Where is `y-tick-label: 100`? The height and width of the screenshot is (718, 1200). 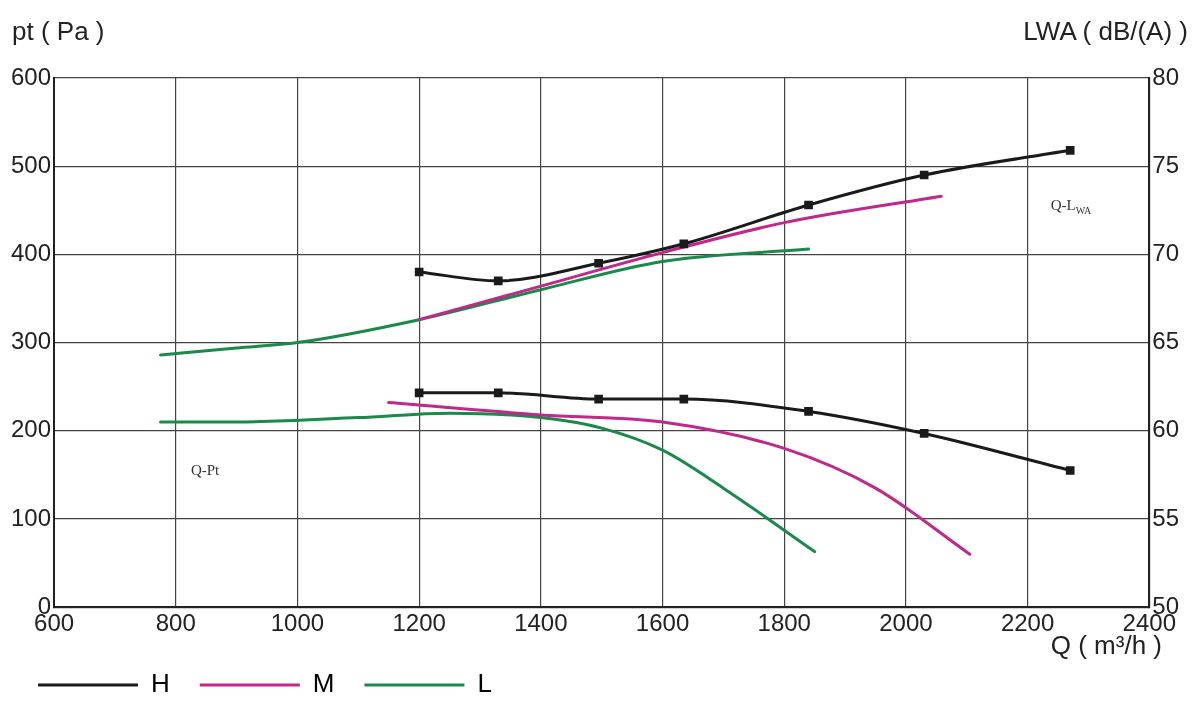
y-tick-label: 100 is located at coordinates (31, 517).